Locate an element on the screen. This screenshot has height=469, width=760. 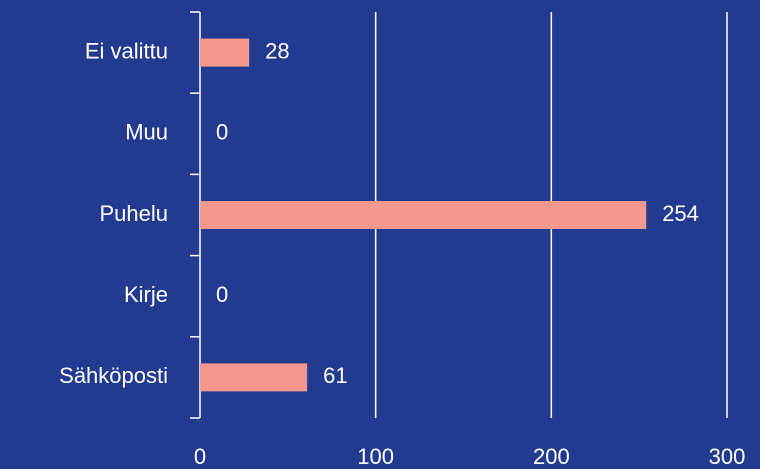
x-tick-label: 200 is located at coordinates (551, 456).